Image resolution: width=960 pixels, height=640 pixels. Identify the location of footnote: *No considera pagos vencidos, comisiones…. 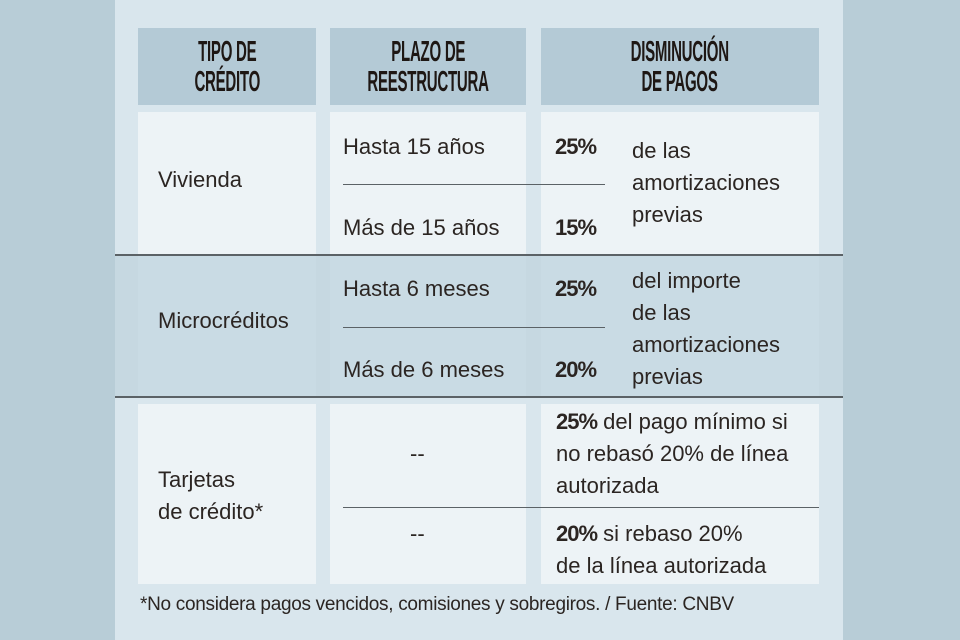
(437, 604).